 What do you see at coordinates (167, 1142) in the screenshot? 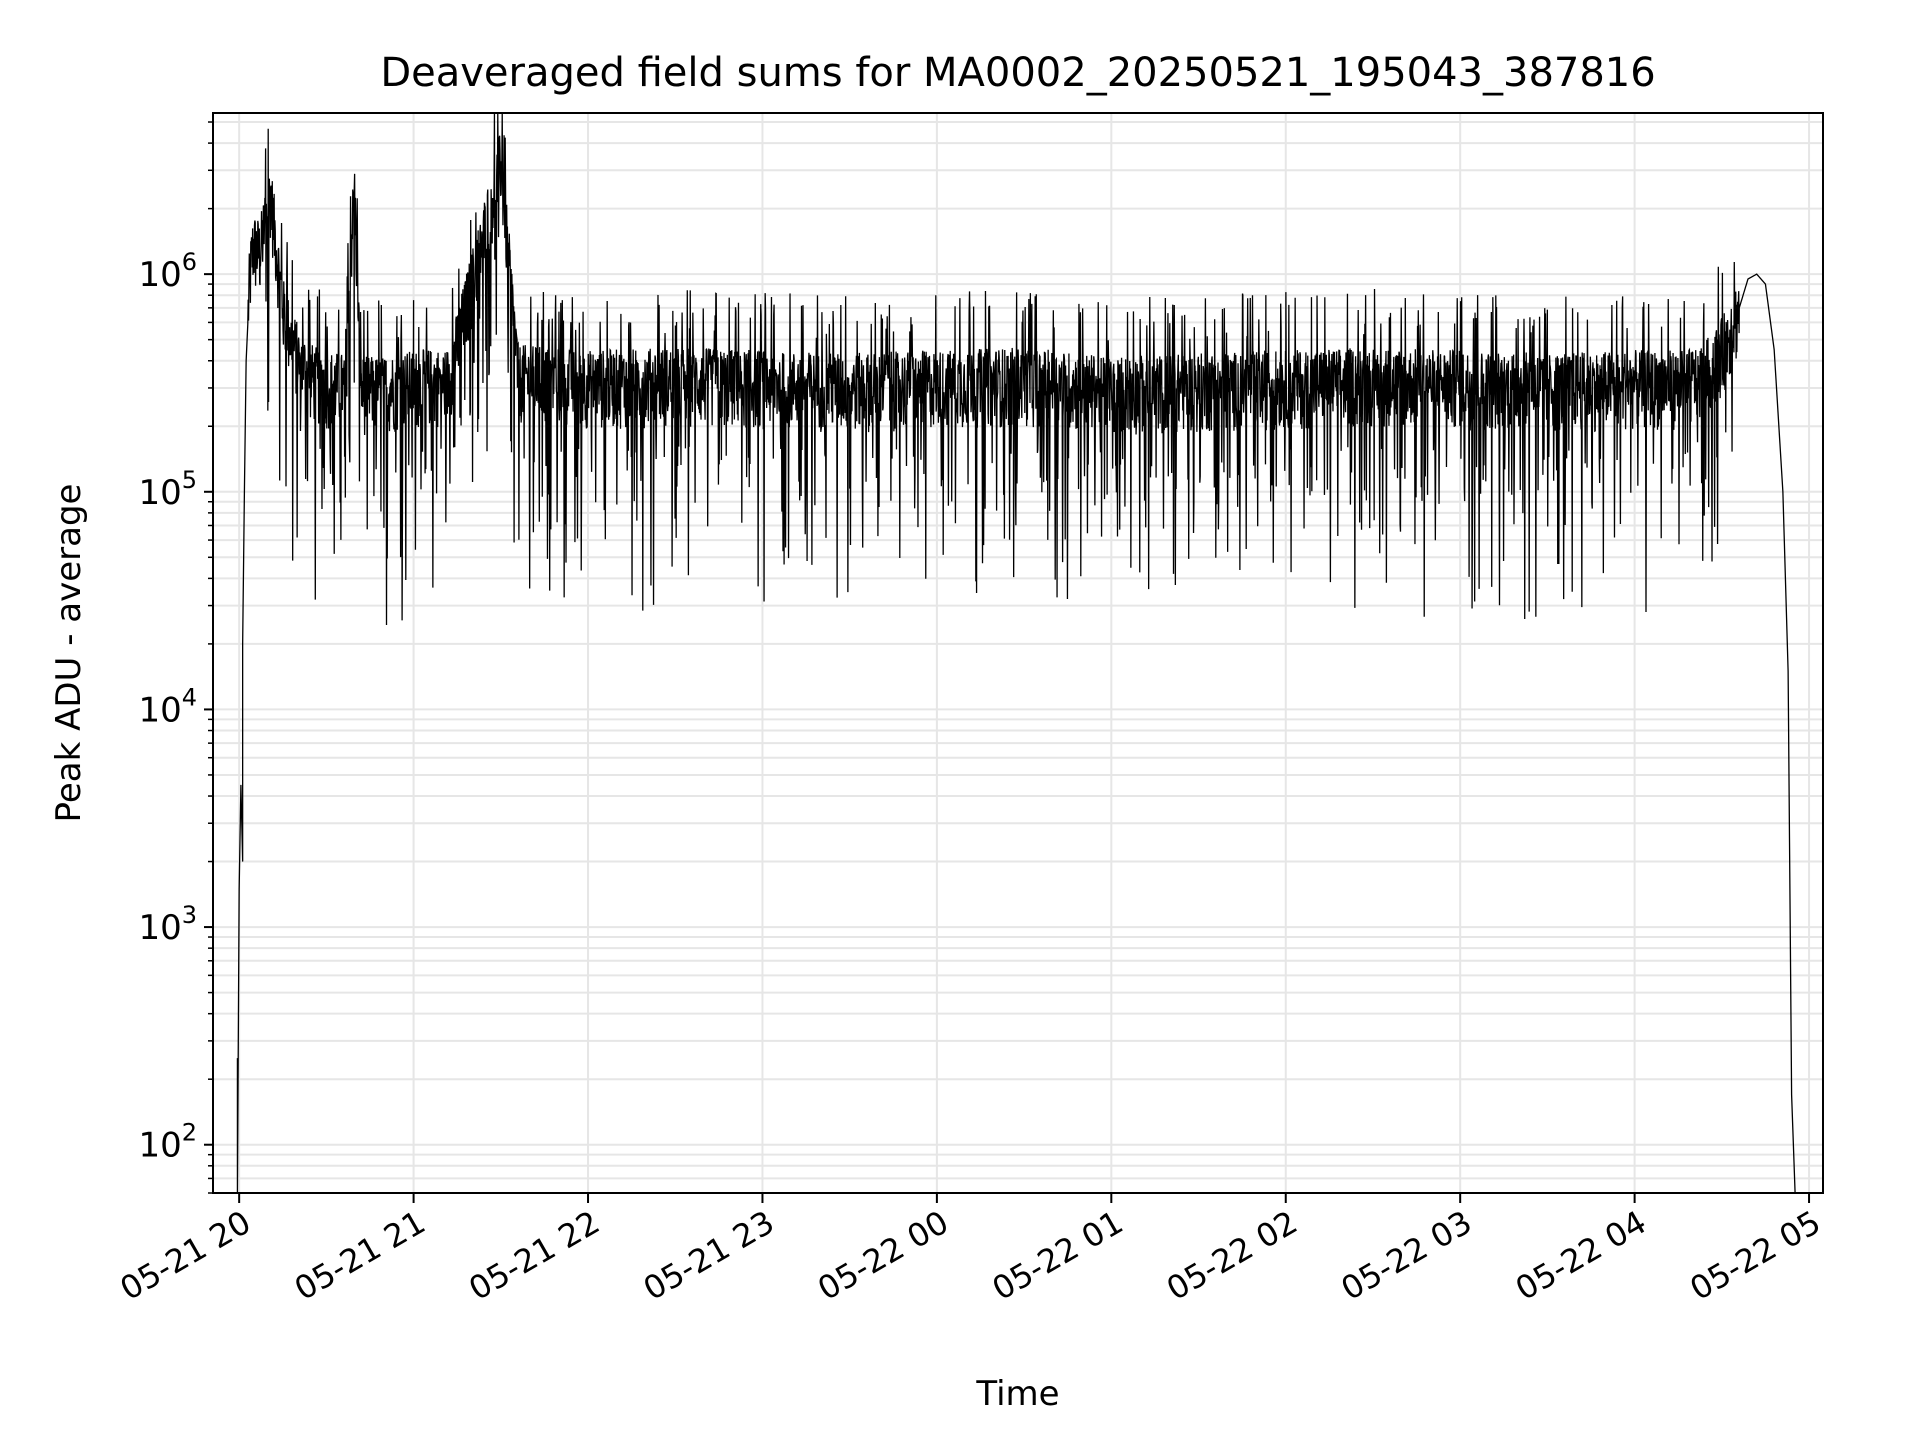
I see `y-tick-label: 10²` at bounding box center [167, 1142].